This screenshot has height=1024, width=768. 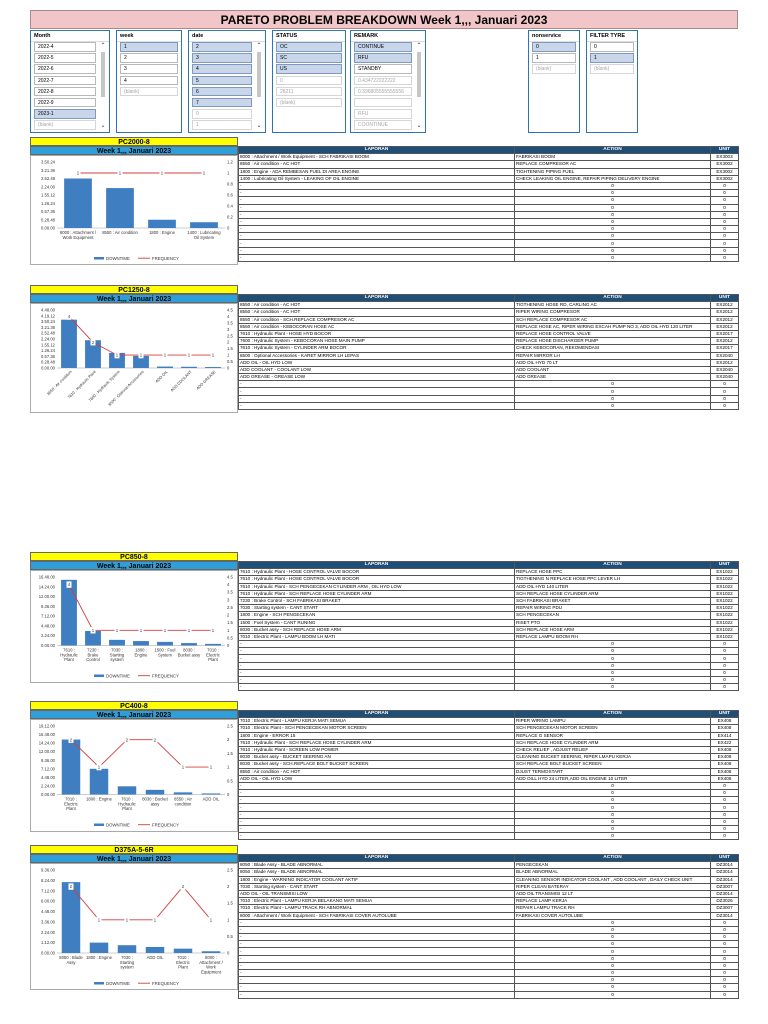 I want to click on slicer-item: 2023-1, so click(x=65, y=114).